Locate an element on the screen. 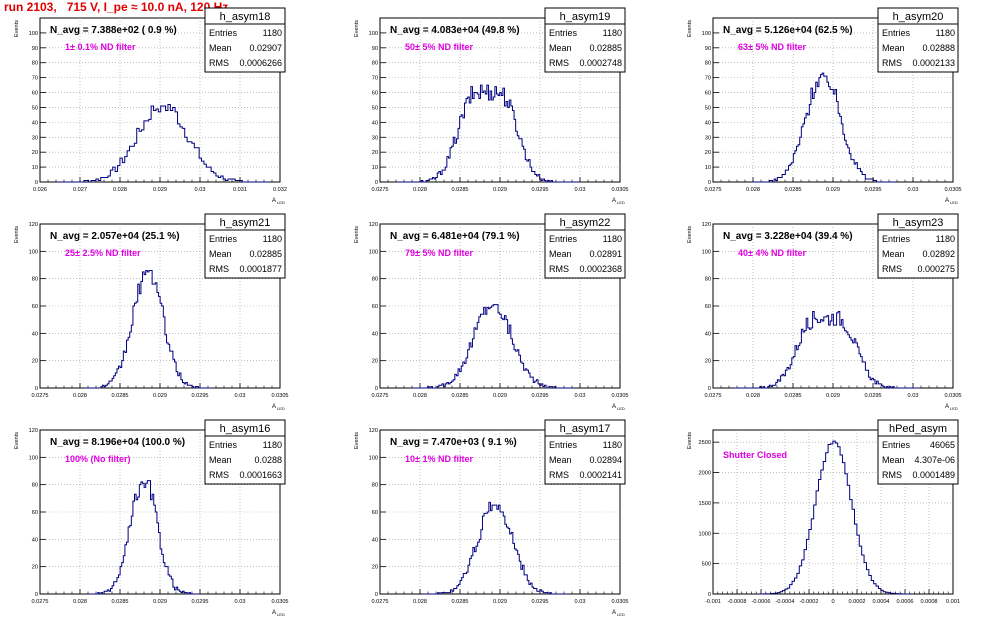  histogram-name: h_asym21 is located at coordinates (245, 223).